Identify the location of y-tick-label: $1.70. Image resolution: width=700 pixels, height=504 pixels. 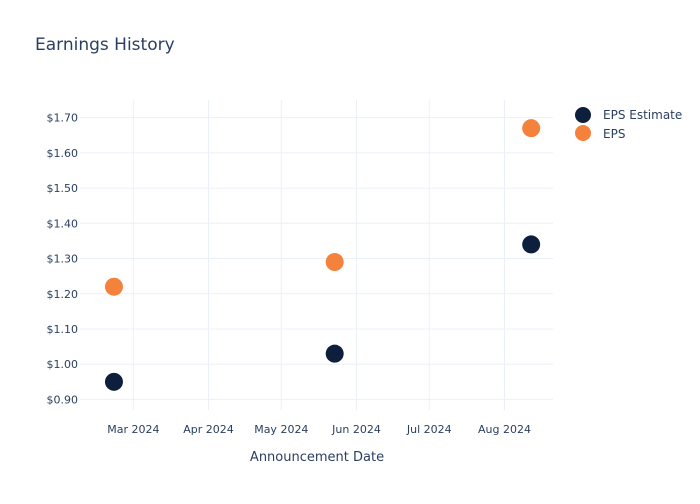
(63, 118).